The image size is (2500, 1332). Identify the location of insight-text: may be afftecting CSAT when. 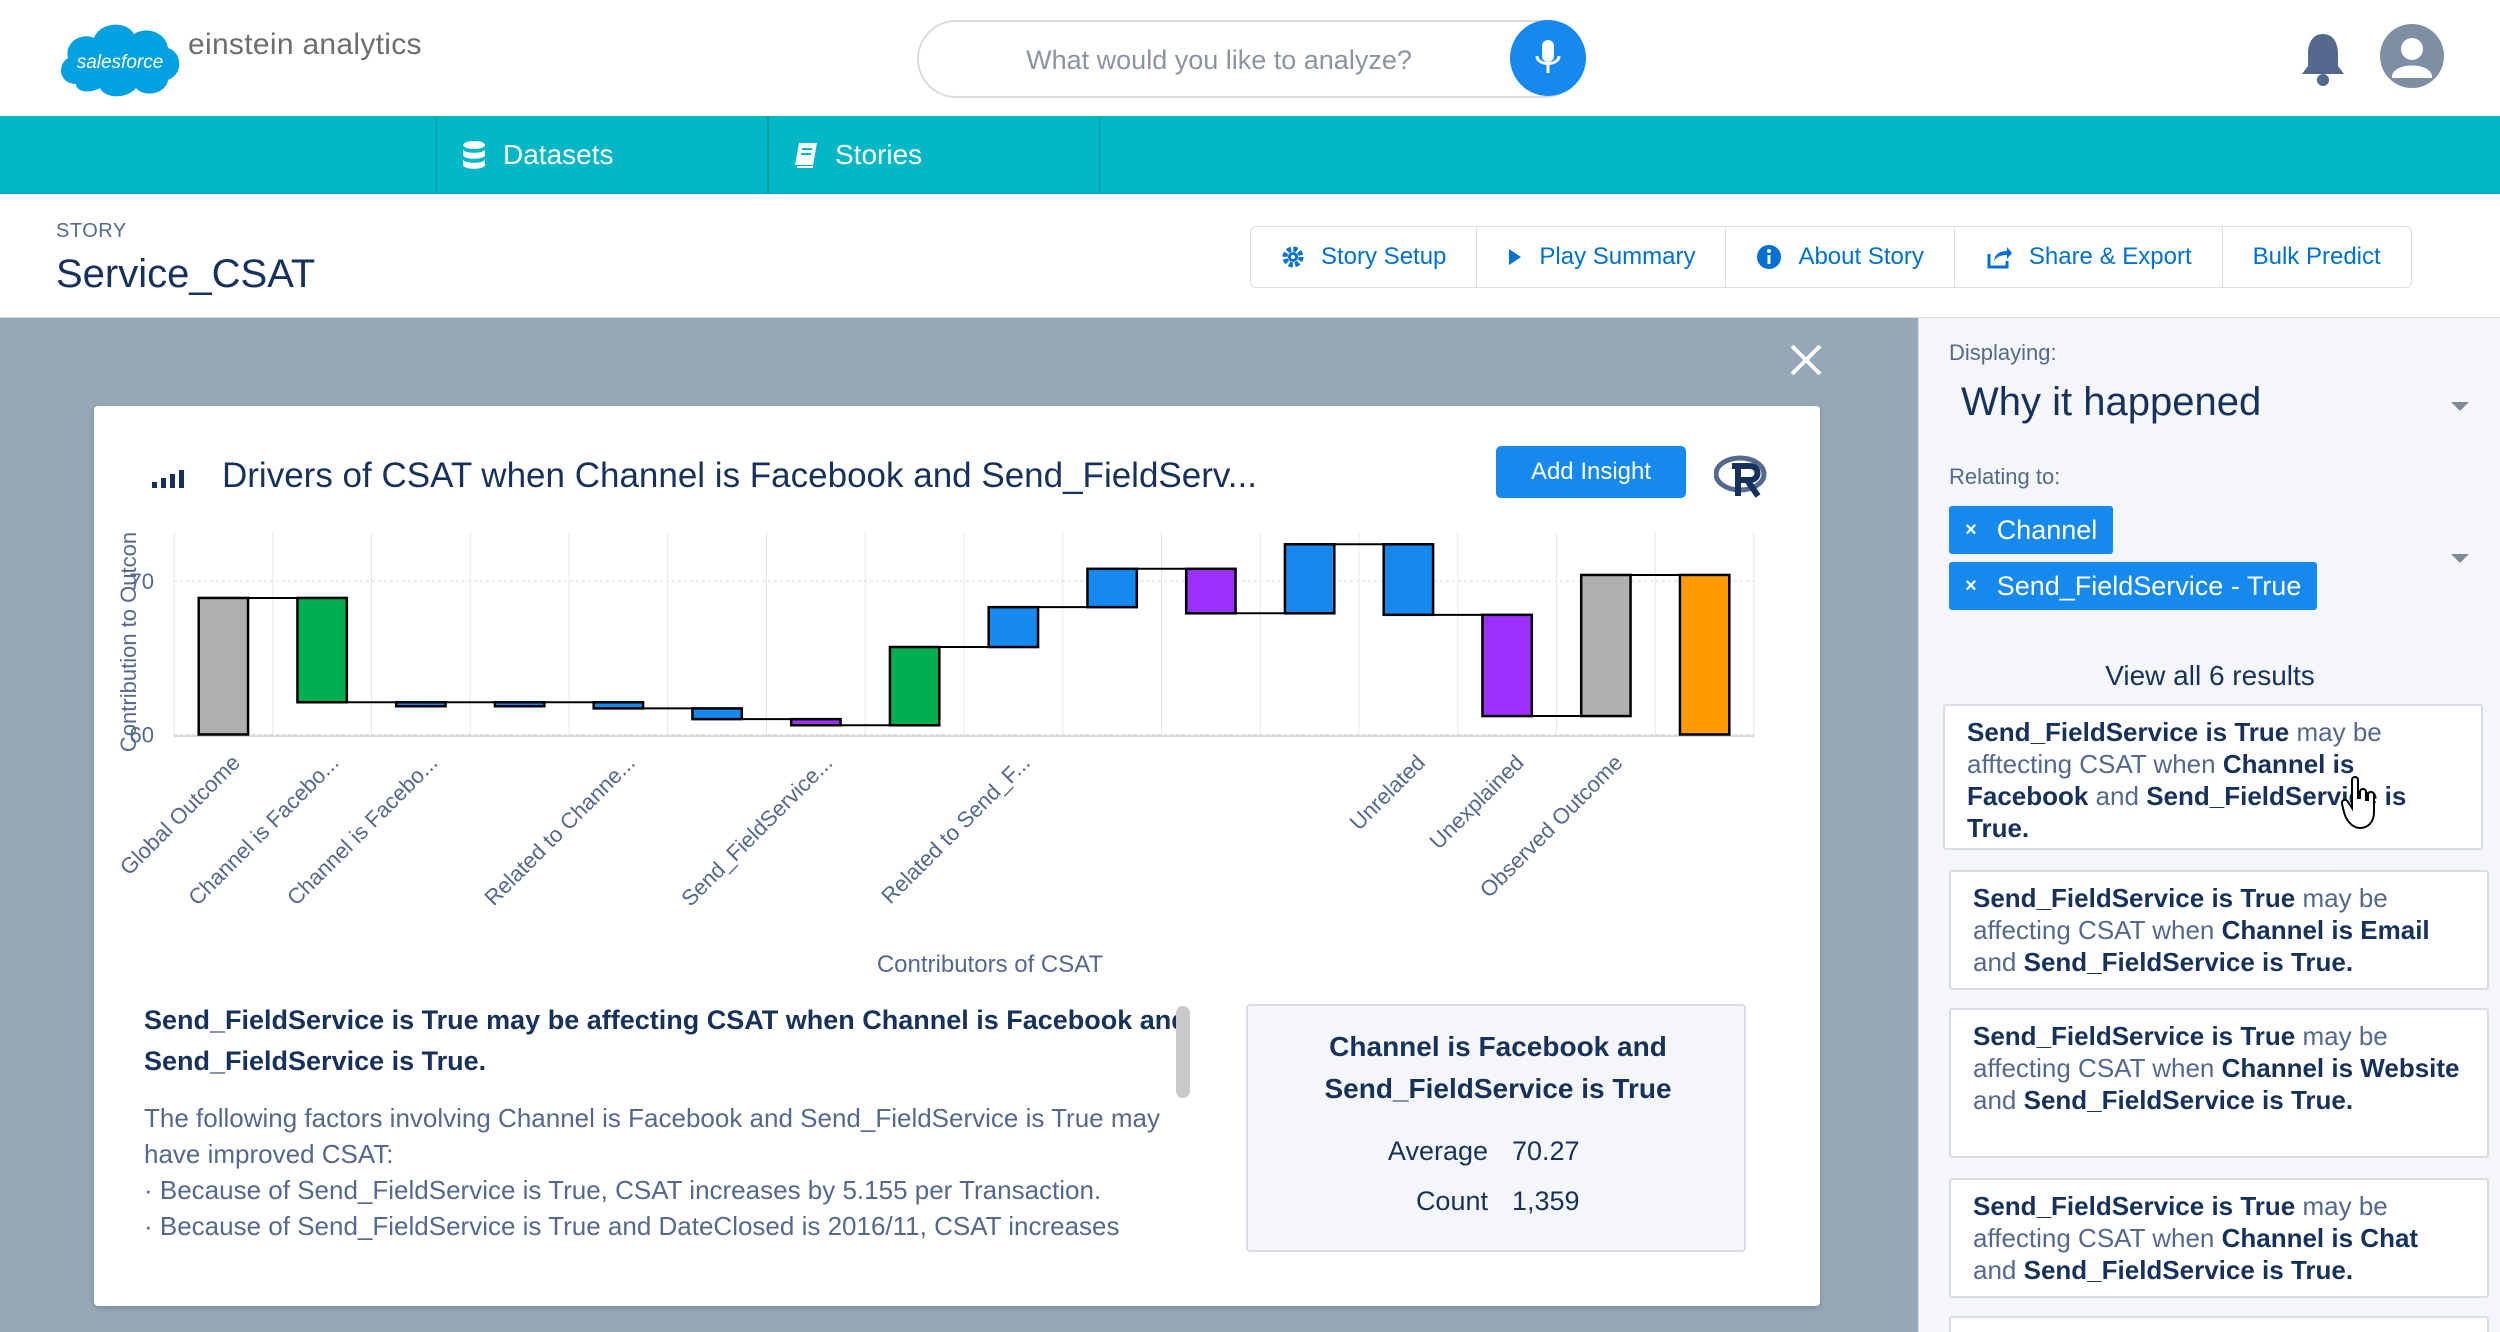
(2174, 748).